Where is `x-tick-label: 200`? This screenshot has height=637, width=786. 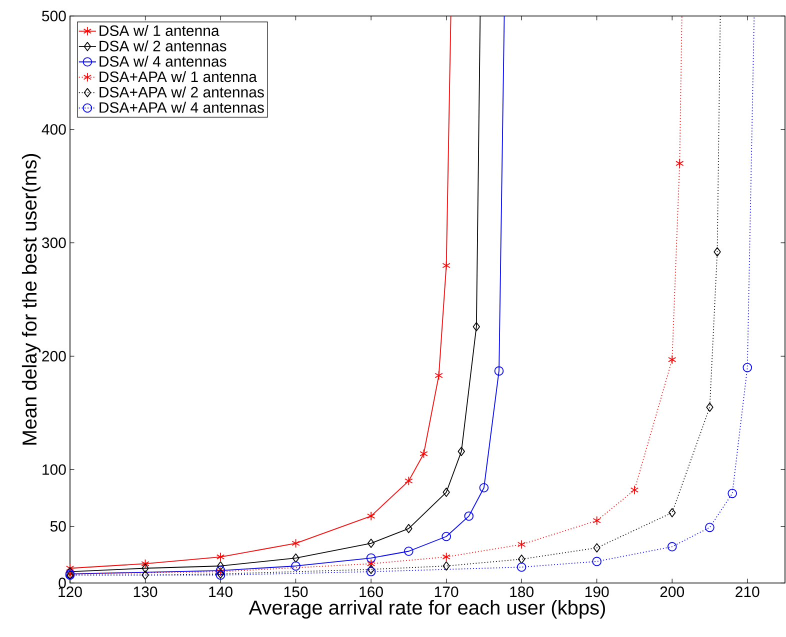 x-tick-label: 200 is located at coordinates (672, 592).